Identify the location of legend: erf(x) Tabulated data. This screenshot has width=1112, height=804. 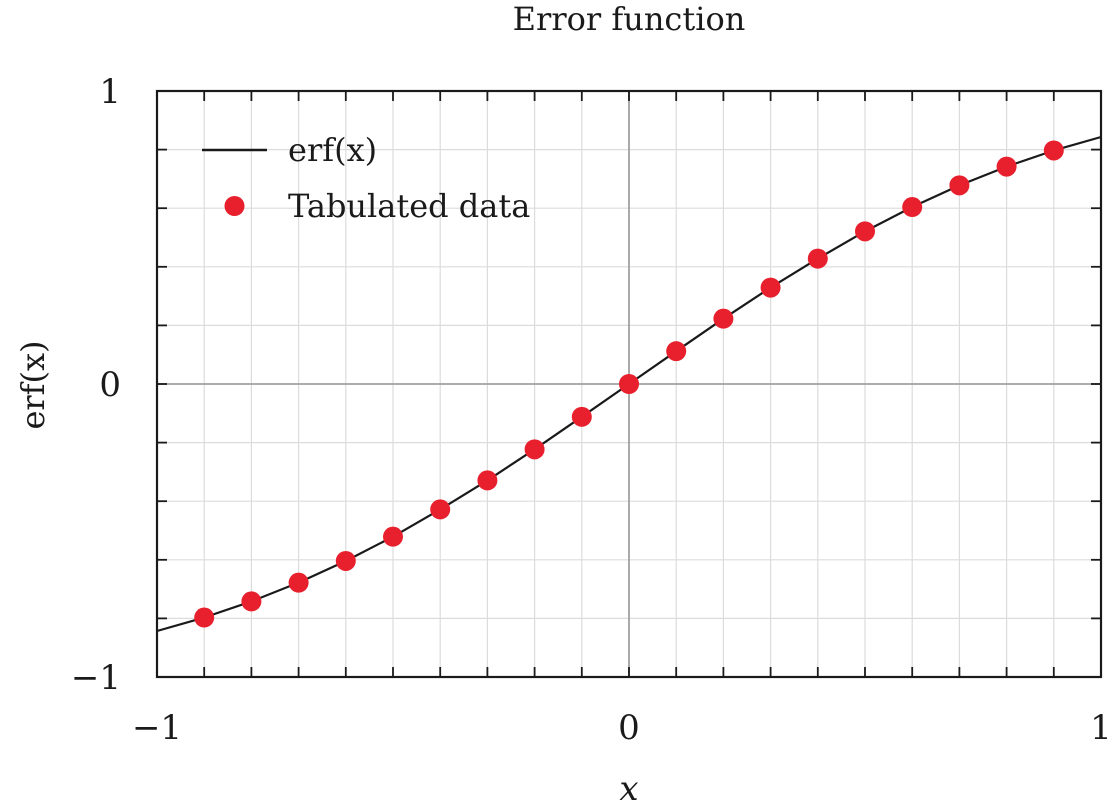
(366, 178).